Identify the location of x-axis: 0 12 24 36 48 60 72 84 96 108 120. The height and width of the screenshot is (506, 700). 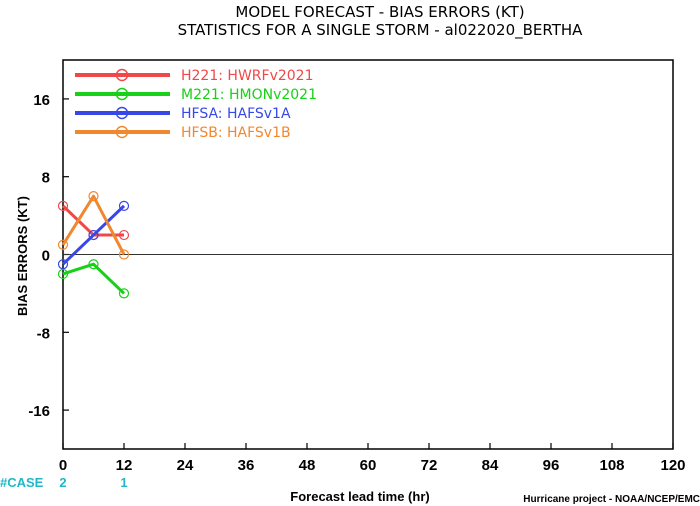
(372, 458).